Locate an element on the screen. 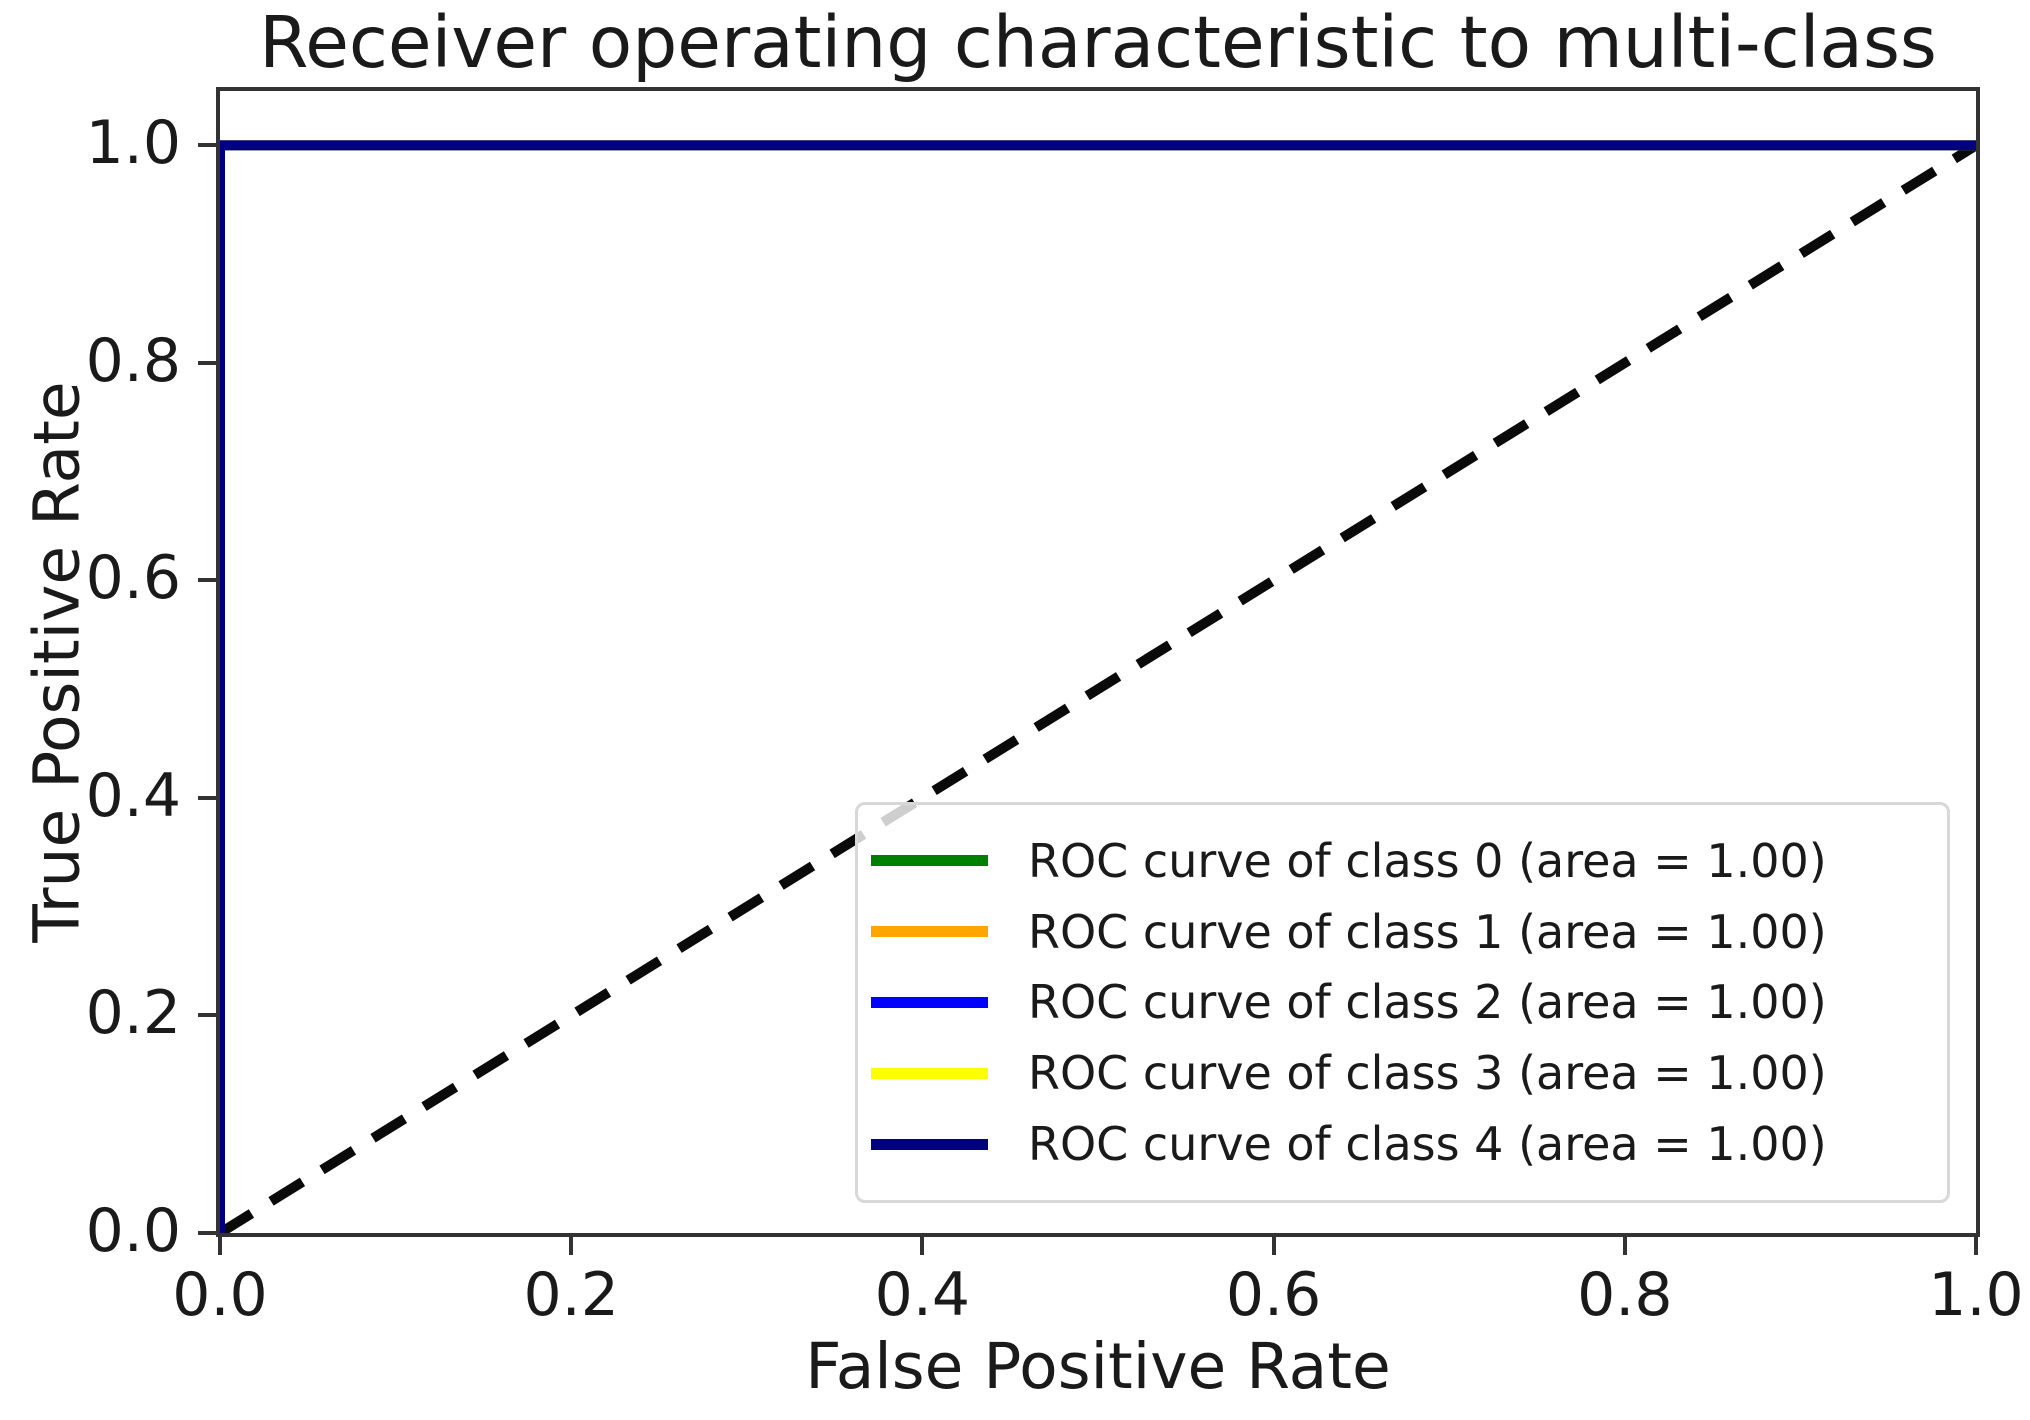 This screenshot has width=2030, height=1420. legend-row-class-3: ROC curve of class 3 (area = 1.00) is located at coordinates (1402, 1073).